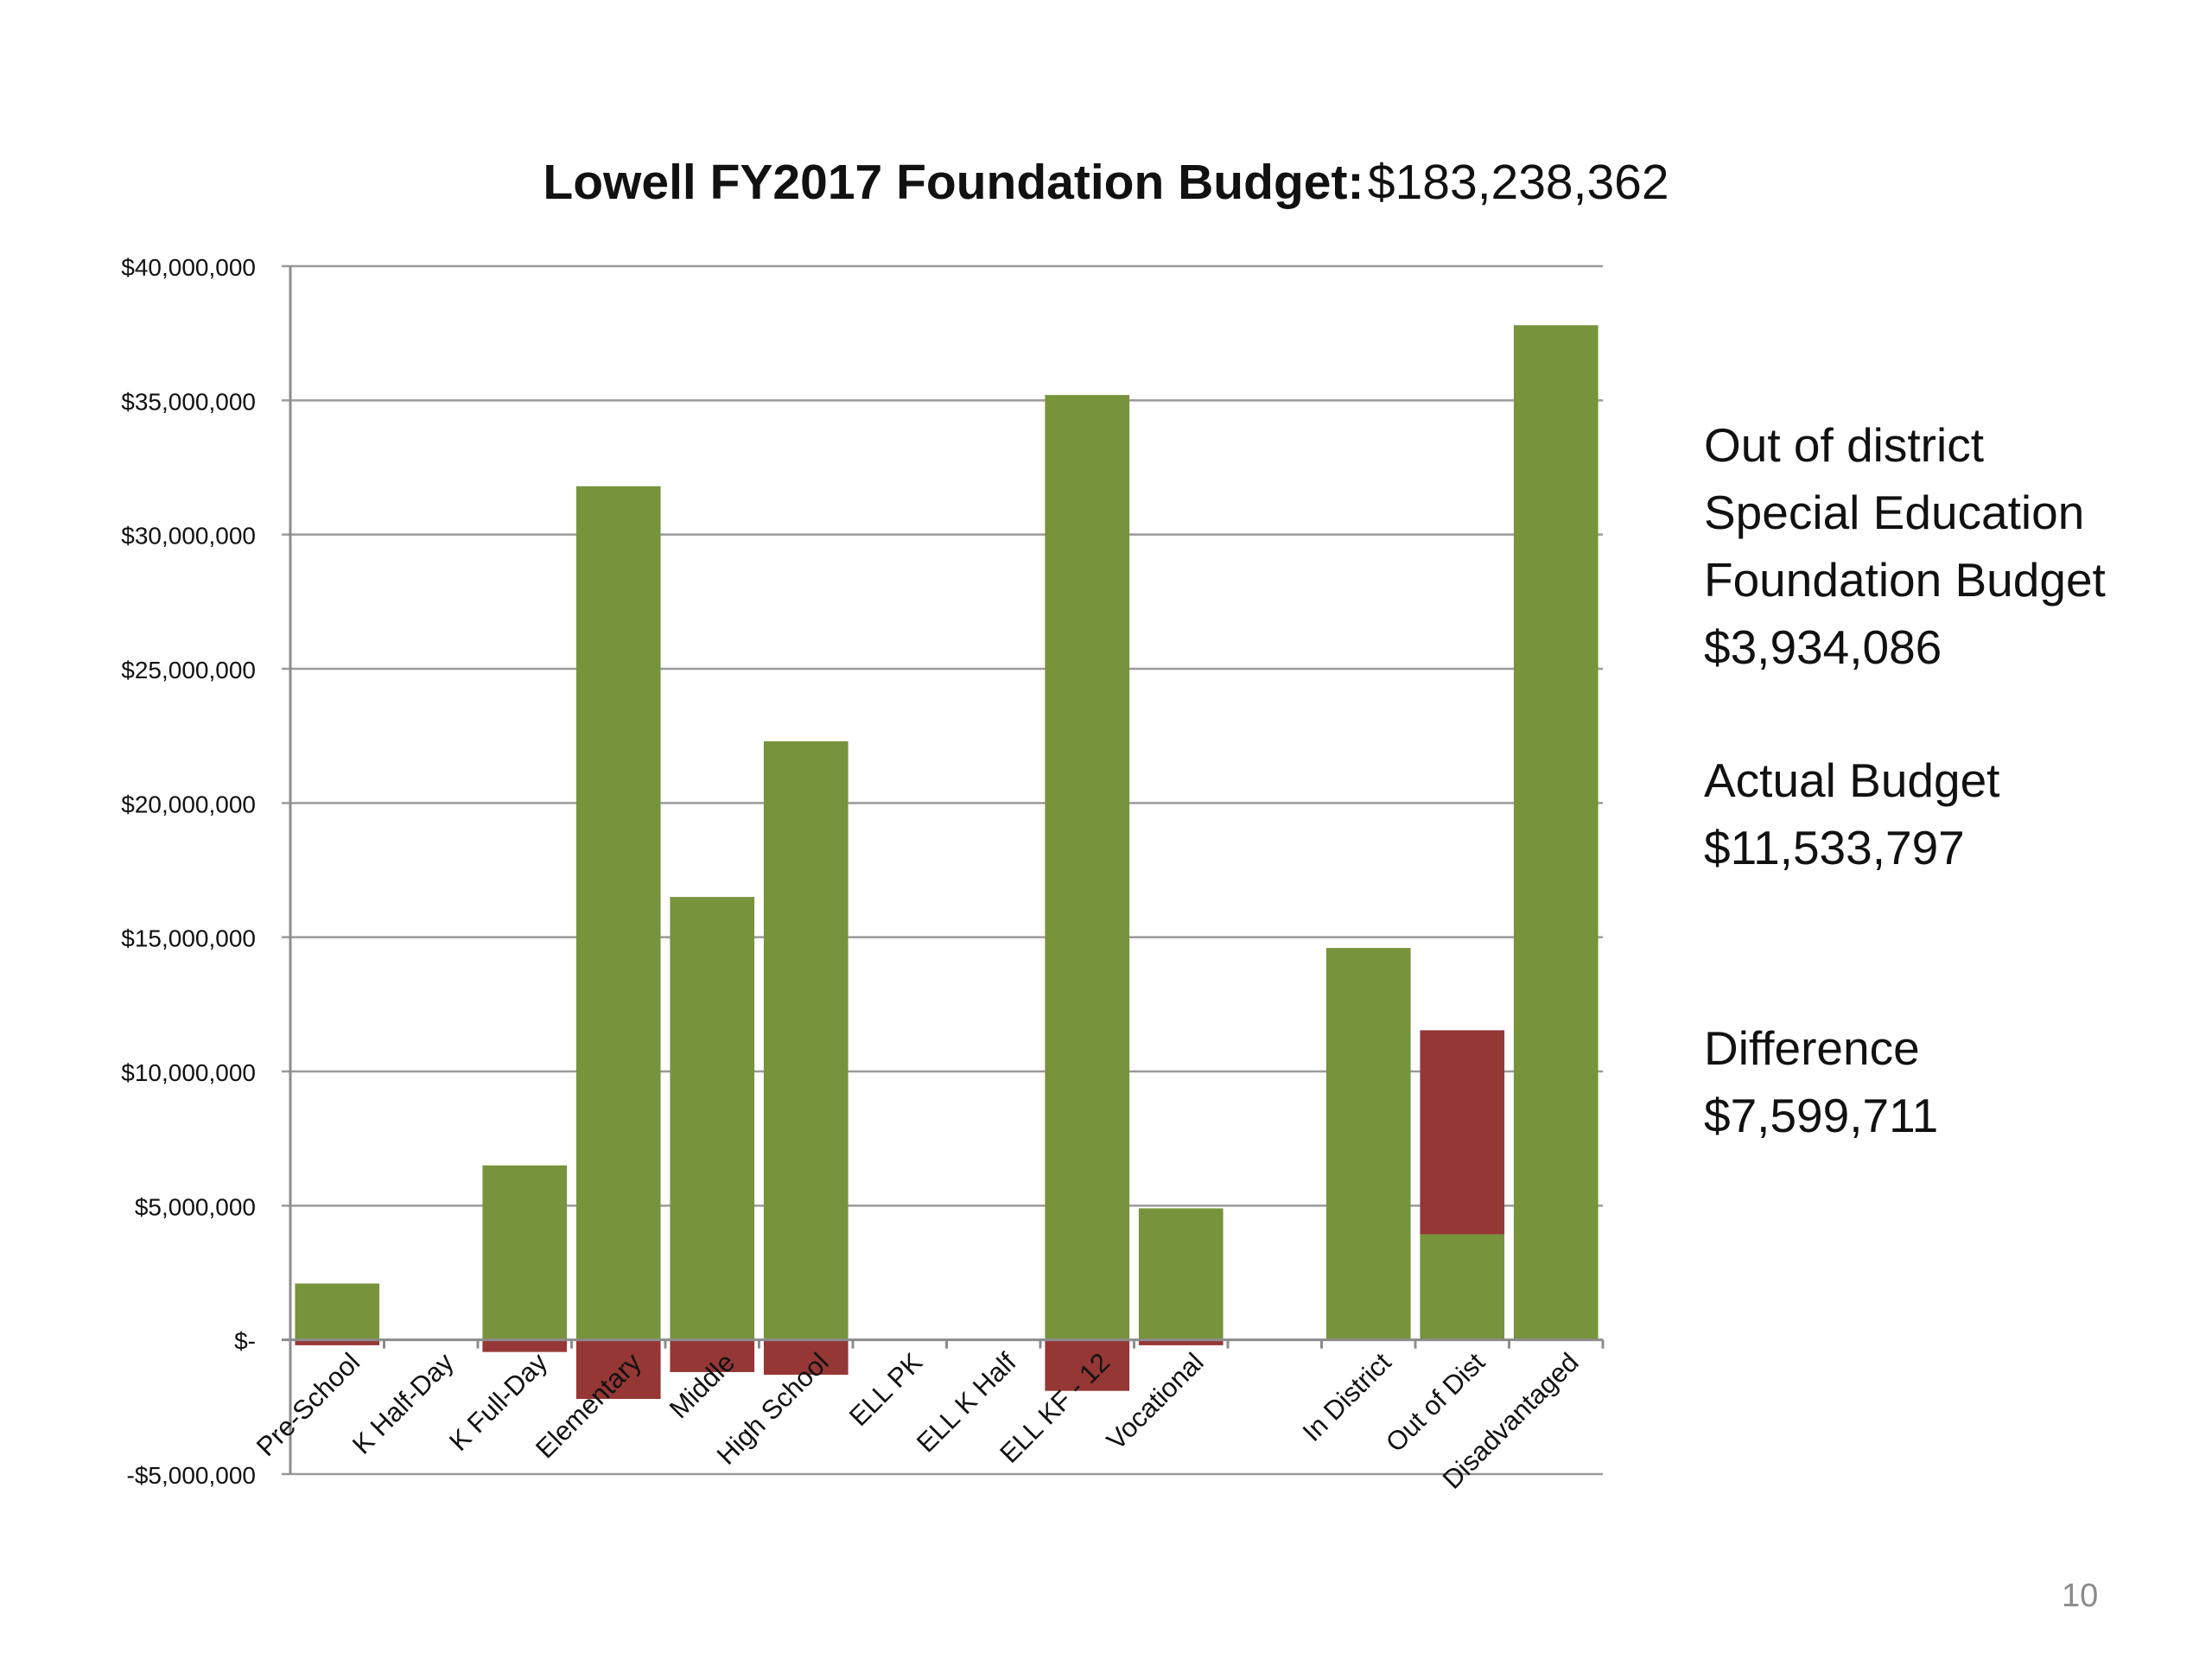 The height and width of the screenshot is (1659, 2212). What do you see at coordinates (1347, 1397) in the screenshot?
I see `x-tick-label: In District` at bounding box center [1347, 1397].